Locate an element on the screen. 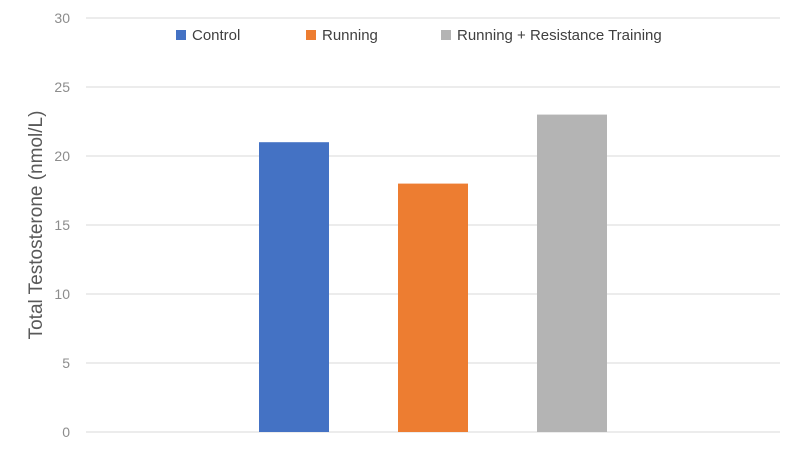 The width and height of the screenshot is (800, 451). y-tick-label: 30 is located at coordinates (62, 18).